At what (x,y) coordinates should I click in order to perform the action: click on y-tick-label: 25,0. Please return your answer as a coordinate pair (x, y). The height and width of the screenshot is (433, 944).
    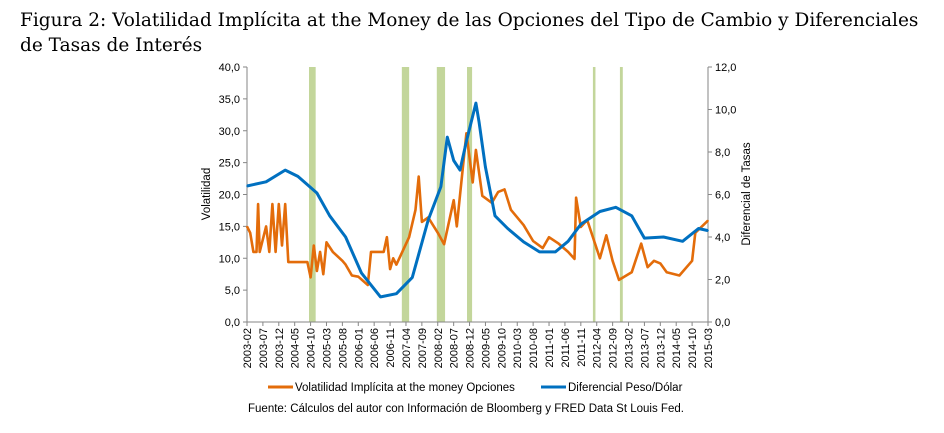
    Looking at the image, I should click on (229, 164).